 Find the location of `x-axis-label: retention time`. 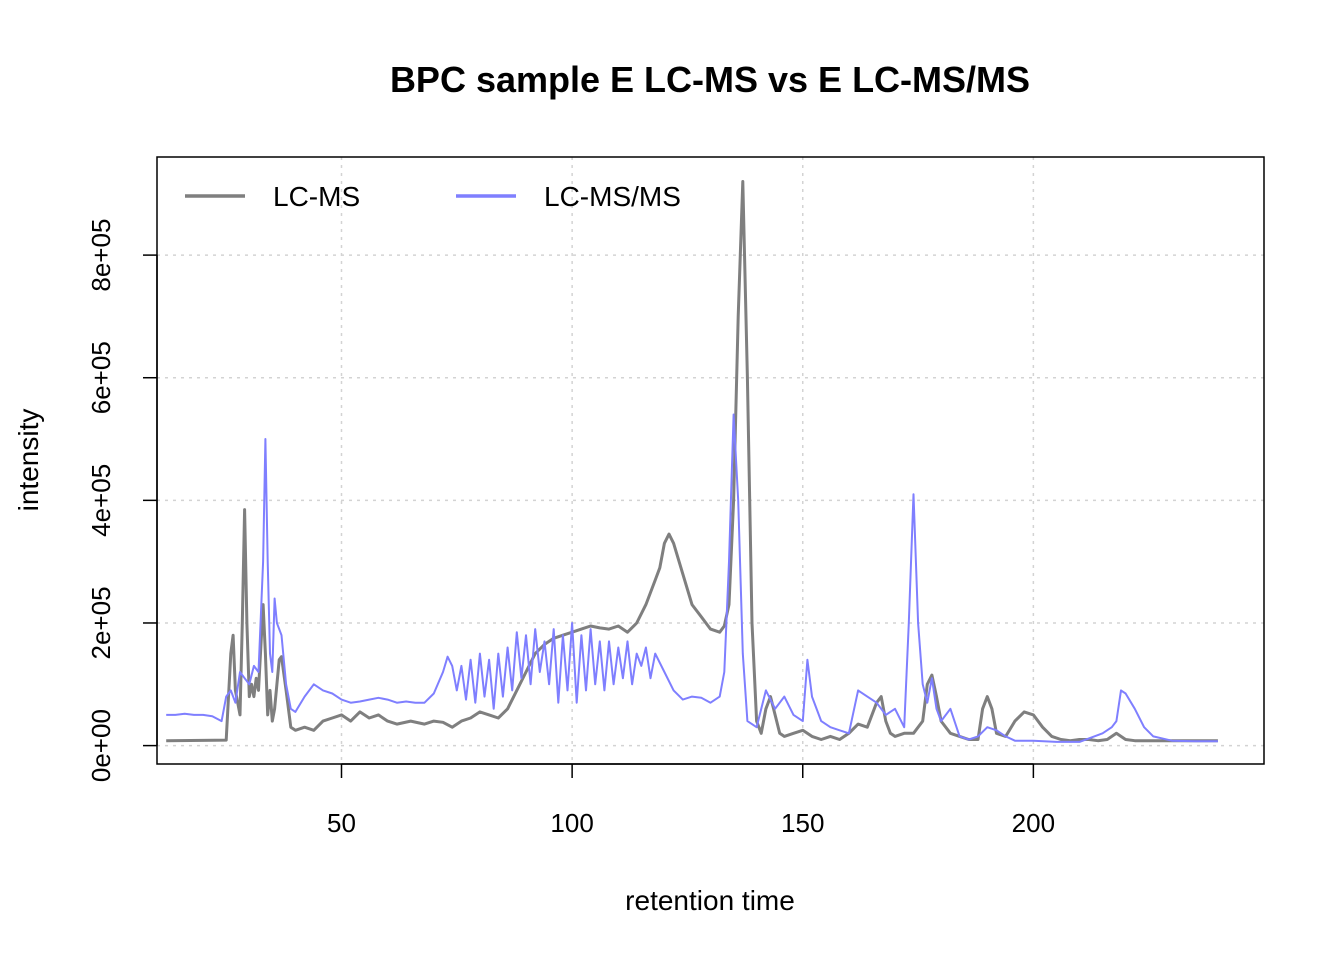

x-axis-label: retention time is located at coordinates (710, 900).